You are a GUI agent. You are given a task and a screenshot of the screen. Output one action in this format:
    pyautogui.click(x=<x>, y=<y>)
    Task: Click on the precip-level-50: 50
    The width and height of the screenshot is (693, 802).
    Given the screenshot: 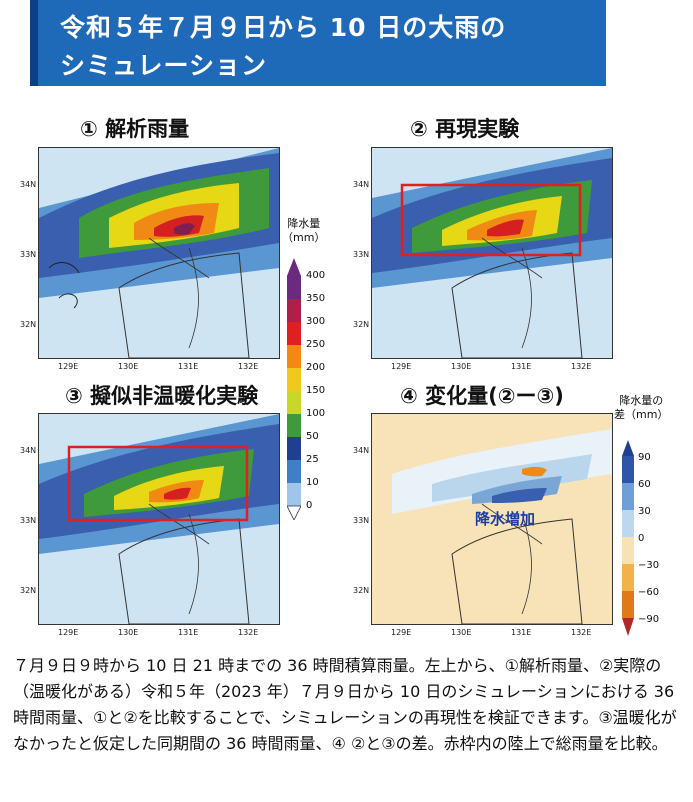 What is the action you would take?
    pyautogui.click(x=312, y=436)
    